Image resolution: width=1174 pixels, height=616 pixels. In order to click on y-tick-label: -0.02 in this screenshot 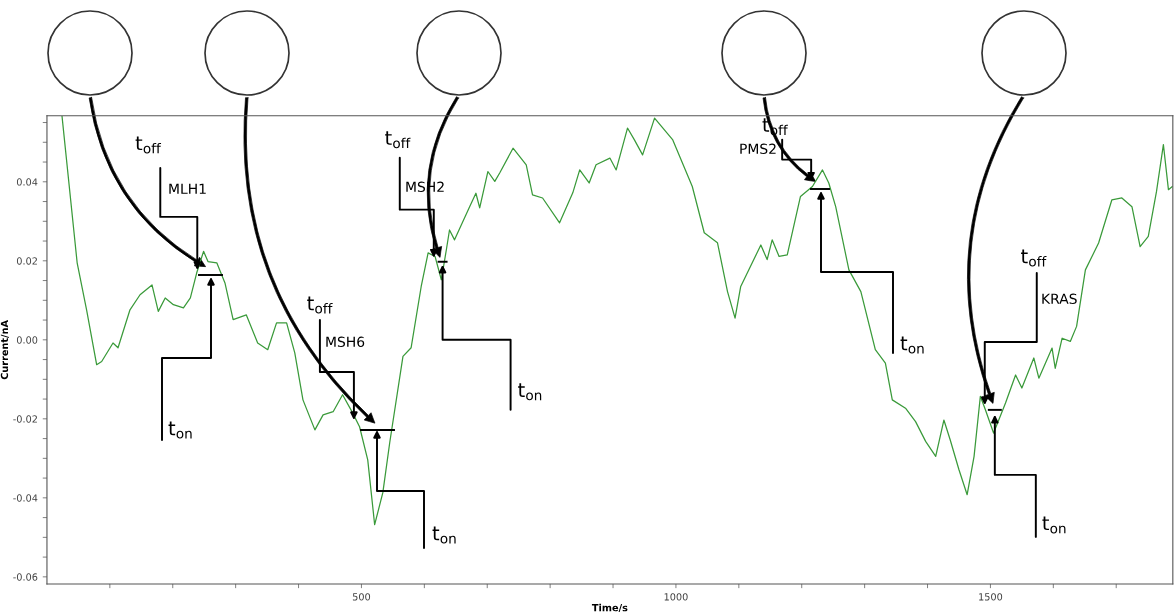, I will do `click(25, 419)`.